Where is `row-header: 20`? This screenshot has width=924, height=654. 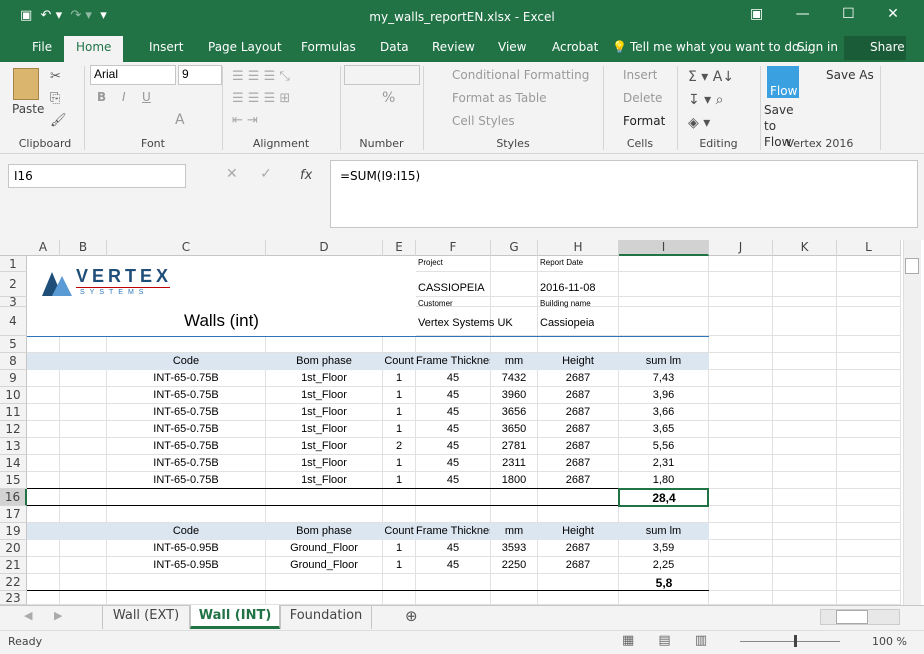
row-header: 20 is located at coordinates (13, 548).